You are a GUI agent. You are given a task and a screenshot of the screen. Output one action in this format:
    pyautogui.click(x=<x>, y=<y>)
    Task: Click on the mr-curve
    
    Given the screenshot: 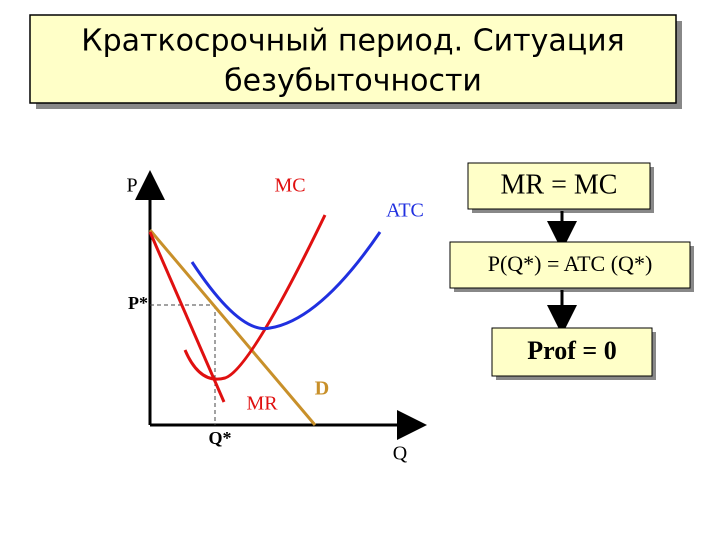 What is the action you would take?
    pyautogui.click(x=187, y=317)
    